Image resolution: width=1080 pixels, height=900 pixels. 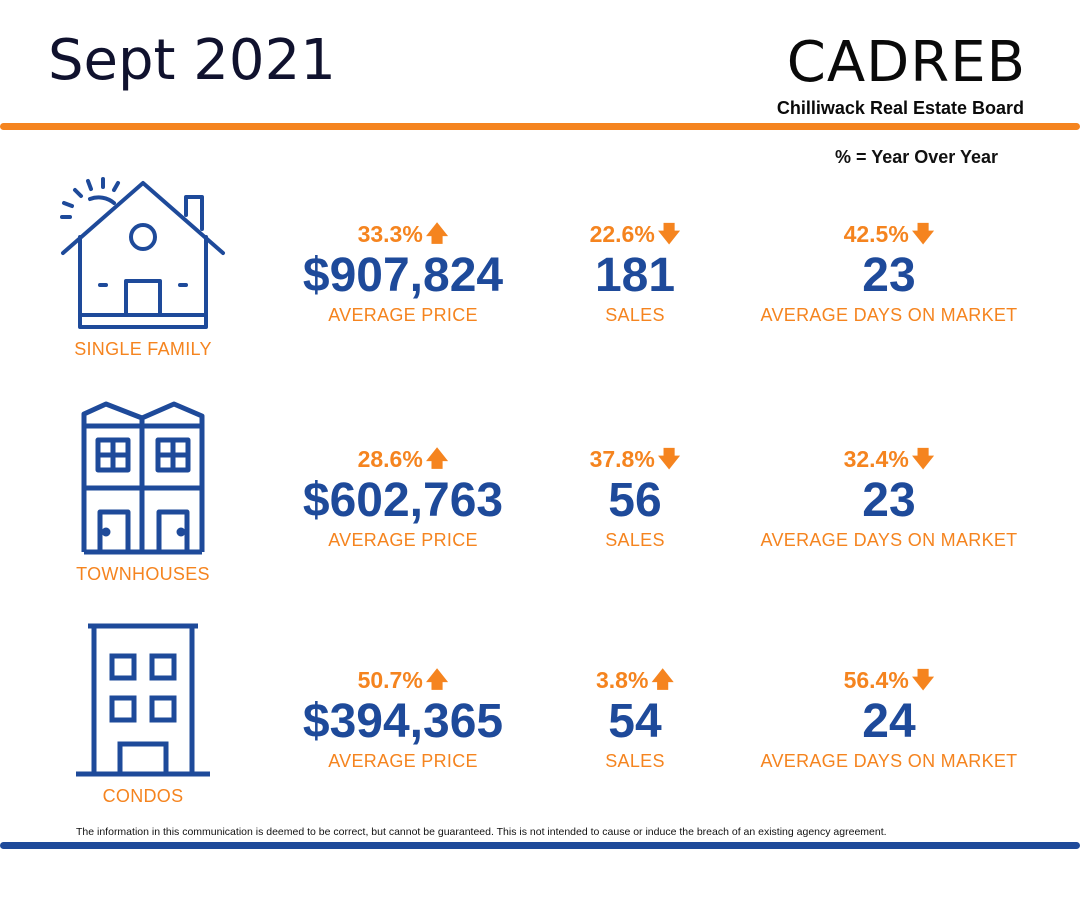 I want to click on sales-change: 3.8% 🡅, so click(x=635, y=679).